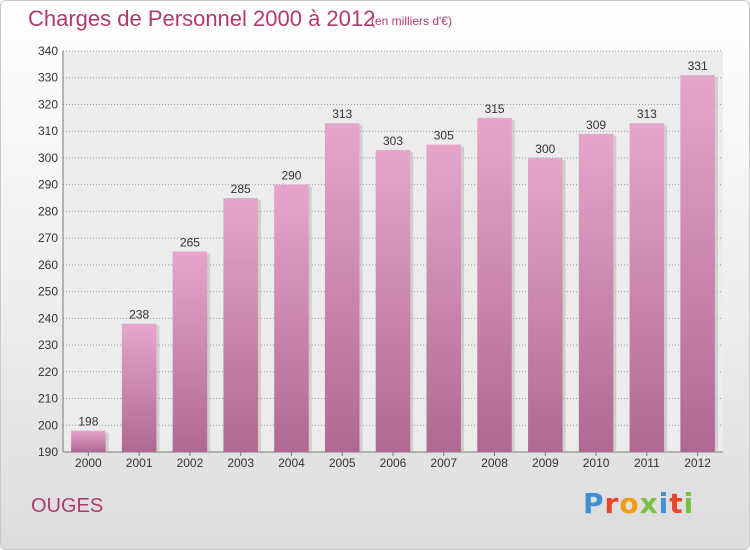  Describe the element at coordinates (139, 315) in the screenshot. I see `bar-value-label: 238` at that location.